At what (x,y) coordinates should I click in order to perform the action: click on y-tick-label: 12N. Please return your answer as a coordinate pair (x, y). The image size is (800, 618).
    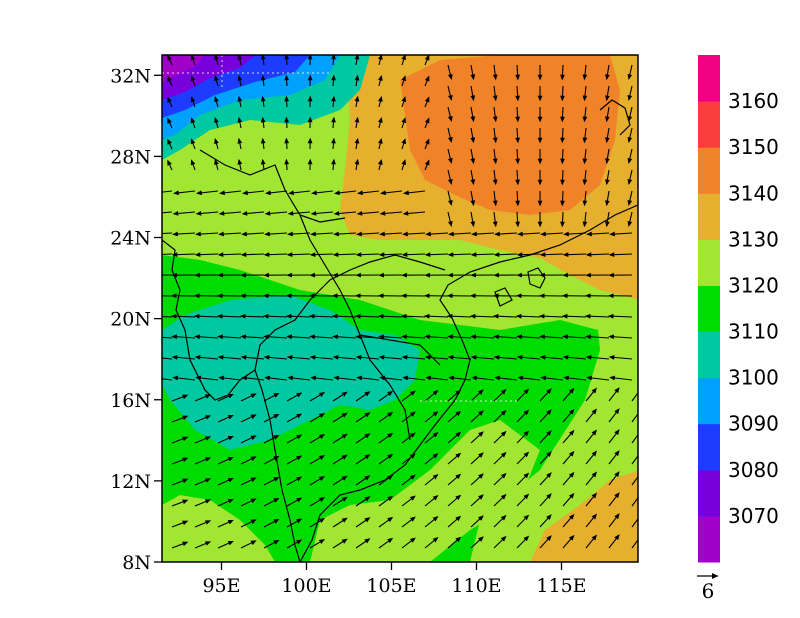
    Looking at the image, I should click on (130, 482).